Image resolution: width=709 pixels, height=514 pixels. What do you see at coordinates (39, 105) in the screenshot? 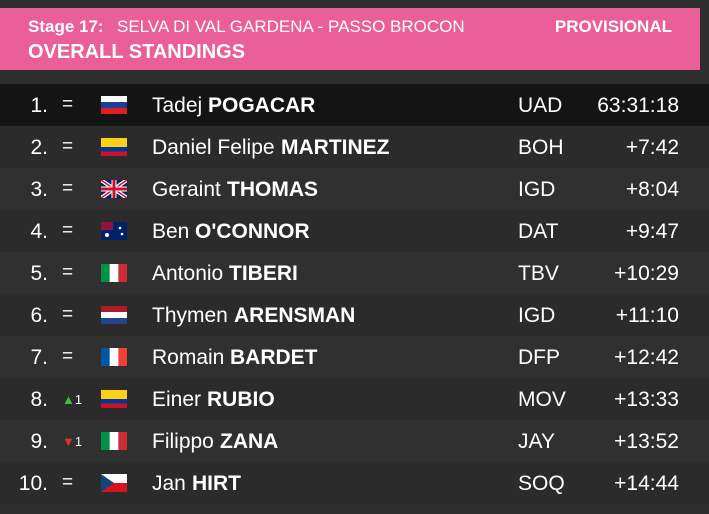
I see `rank: 1.` at bounding box center [39, 105].